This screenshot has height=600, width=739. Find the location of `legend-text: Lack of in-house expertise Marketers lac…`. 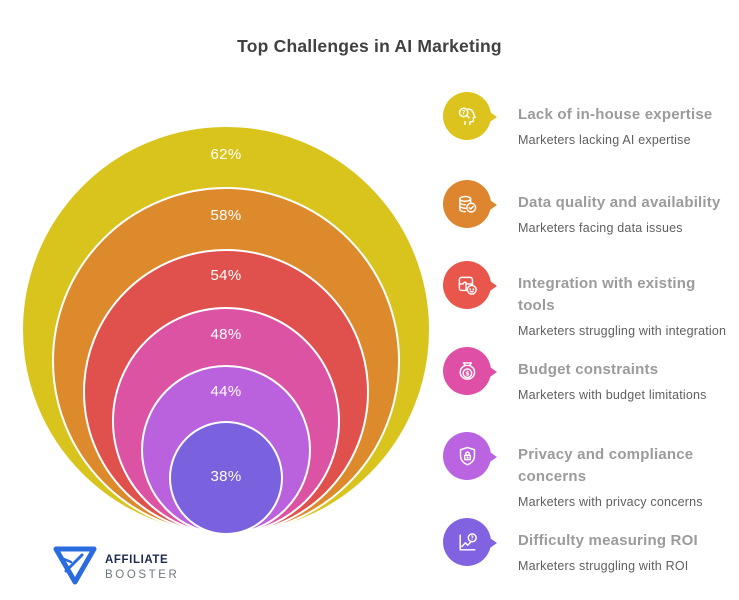

legend-text: Lack of in-house expertise Marketers lac… is located at coordinates (615, 119).